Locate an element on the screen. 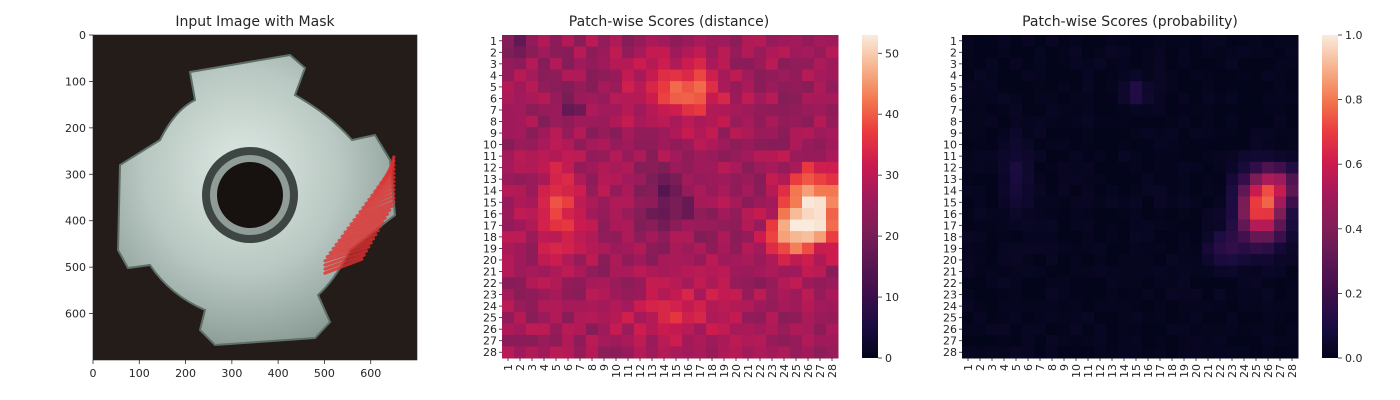  colorbar-tick-label: 40 is located at coordinates (892, 114).